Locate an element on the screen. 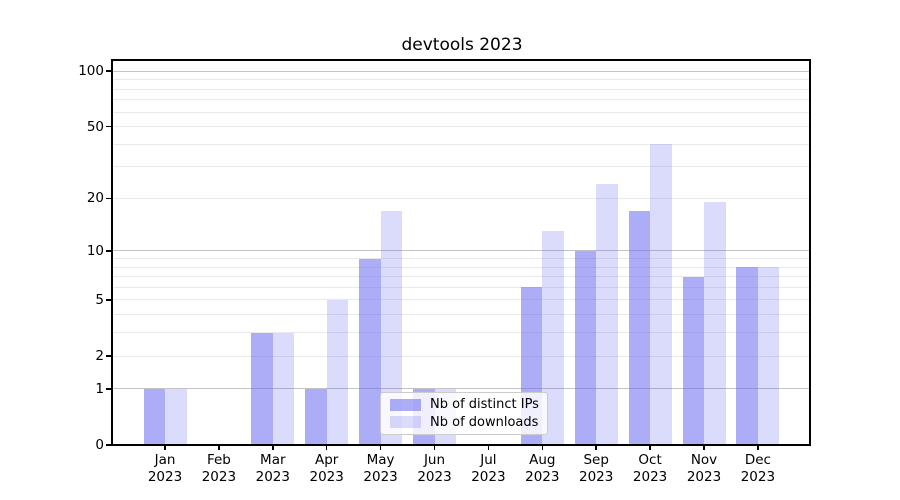 Image resolution: width=900 pixels, height=500 pixels. legend-item-distinct-ips: Nb of distinct IPs is located at coordinates (464, 405).